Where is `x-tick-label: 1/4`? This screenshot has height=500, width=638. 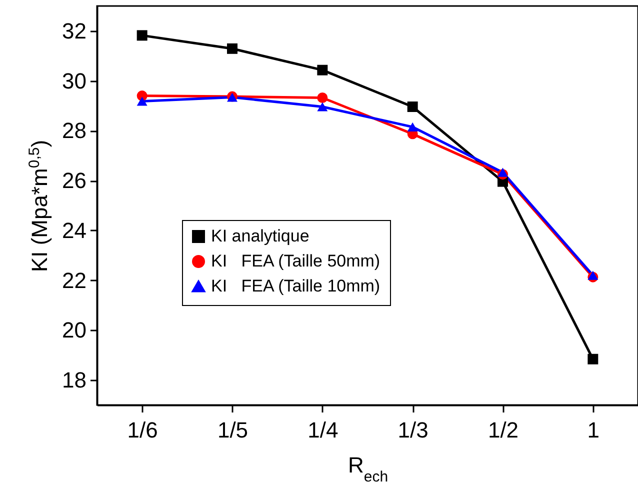
x-tick-label: 1/4 is located at coordinates (323, 430).